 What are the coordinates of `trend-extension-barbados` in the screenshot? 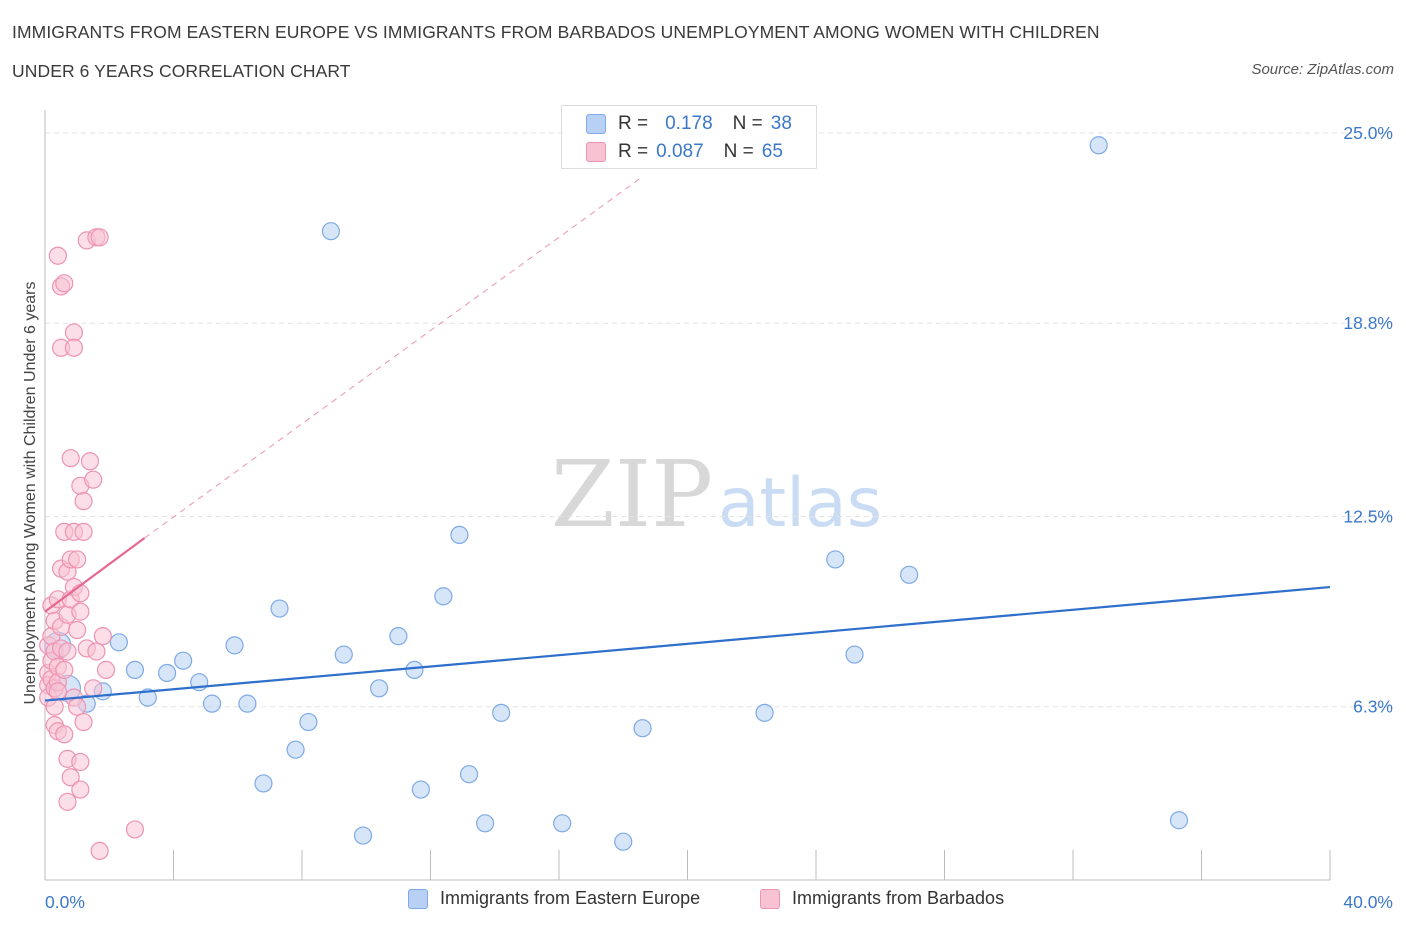 It's located at (392, 358).